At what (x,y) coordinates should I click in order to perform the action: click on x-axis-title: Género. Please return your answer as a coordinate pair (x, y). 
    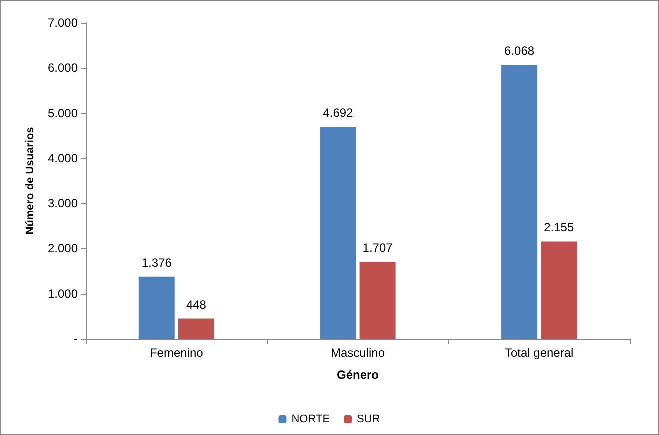
    Looking at the image, I should click on (358, 375).